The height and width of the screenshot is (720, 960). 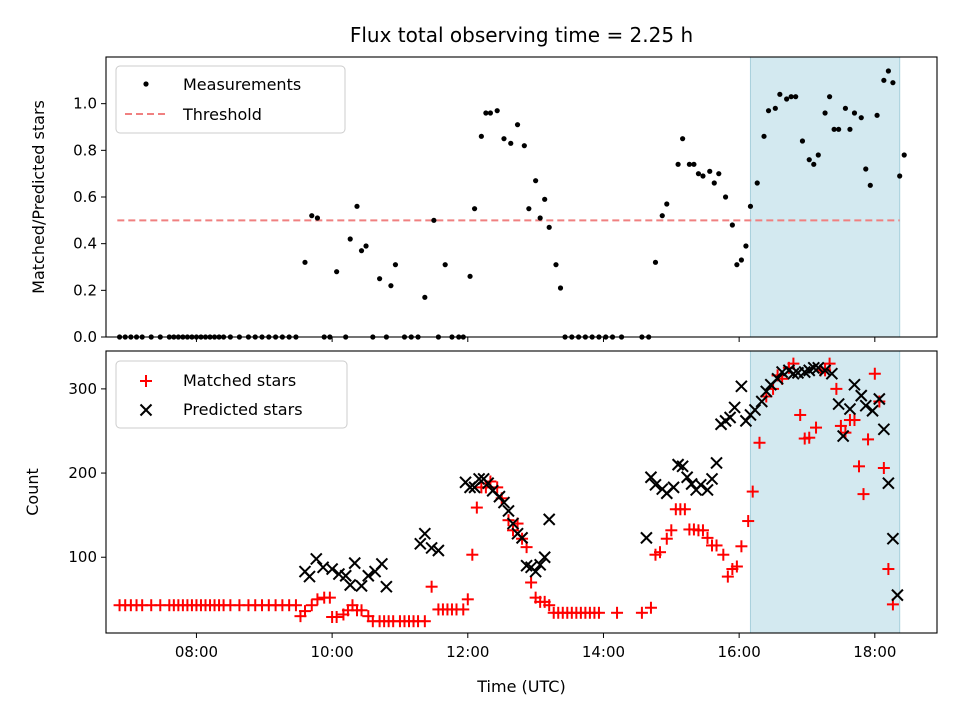 I want to click on bottom-y-axis-label: Count, so click(x=32, y=492).